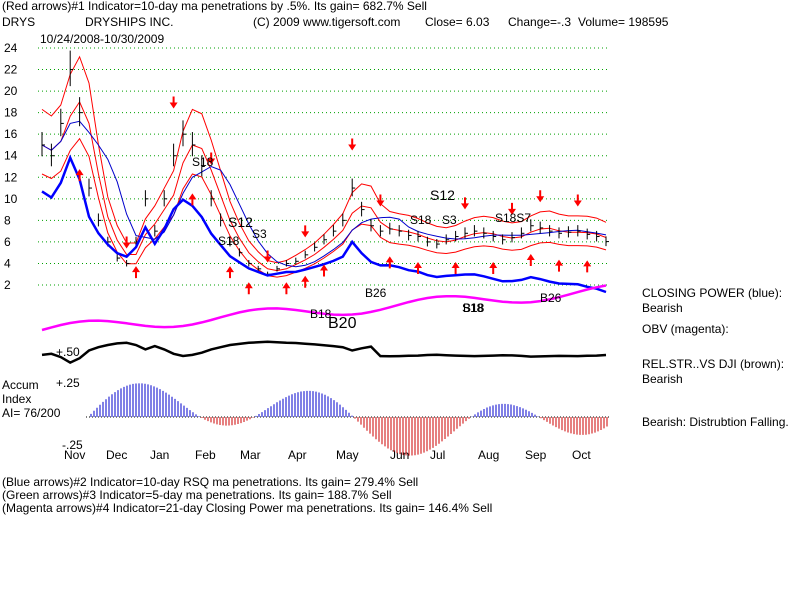 Image resolution: width=800 pixels, height=600 pixels. Describe the element at coordinates (327, 455) in the screenshot. I see `month-x-ticks: Nov Dec Jan Feb Mar Apr May Jun Jul Aug Sep Oct` at that location.